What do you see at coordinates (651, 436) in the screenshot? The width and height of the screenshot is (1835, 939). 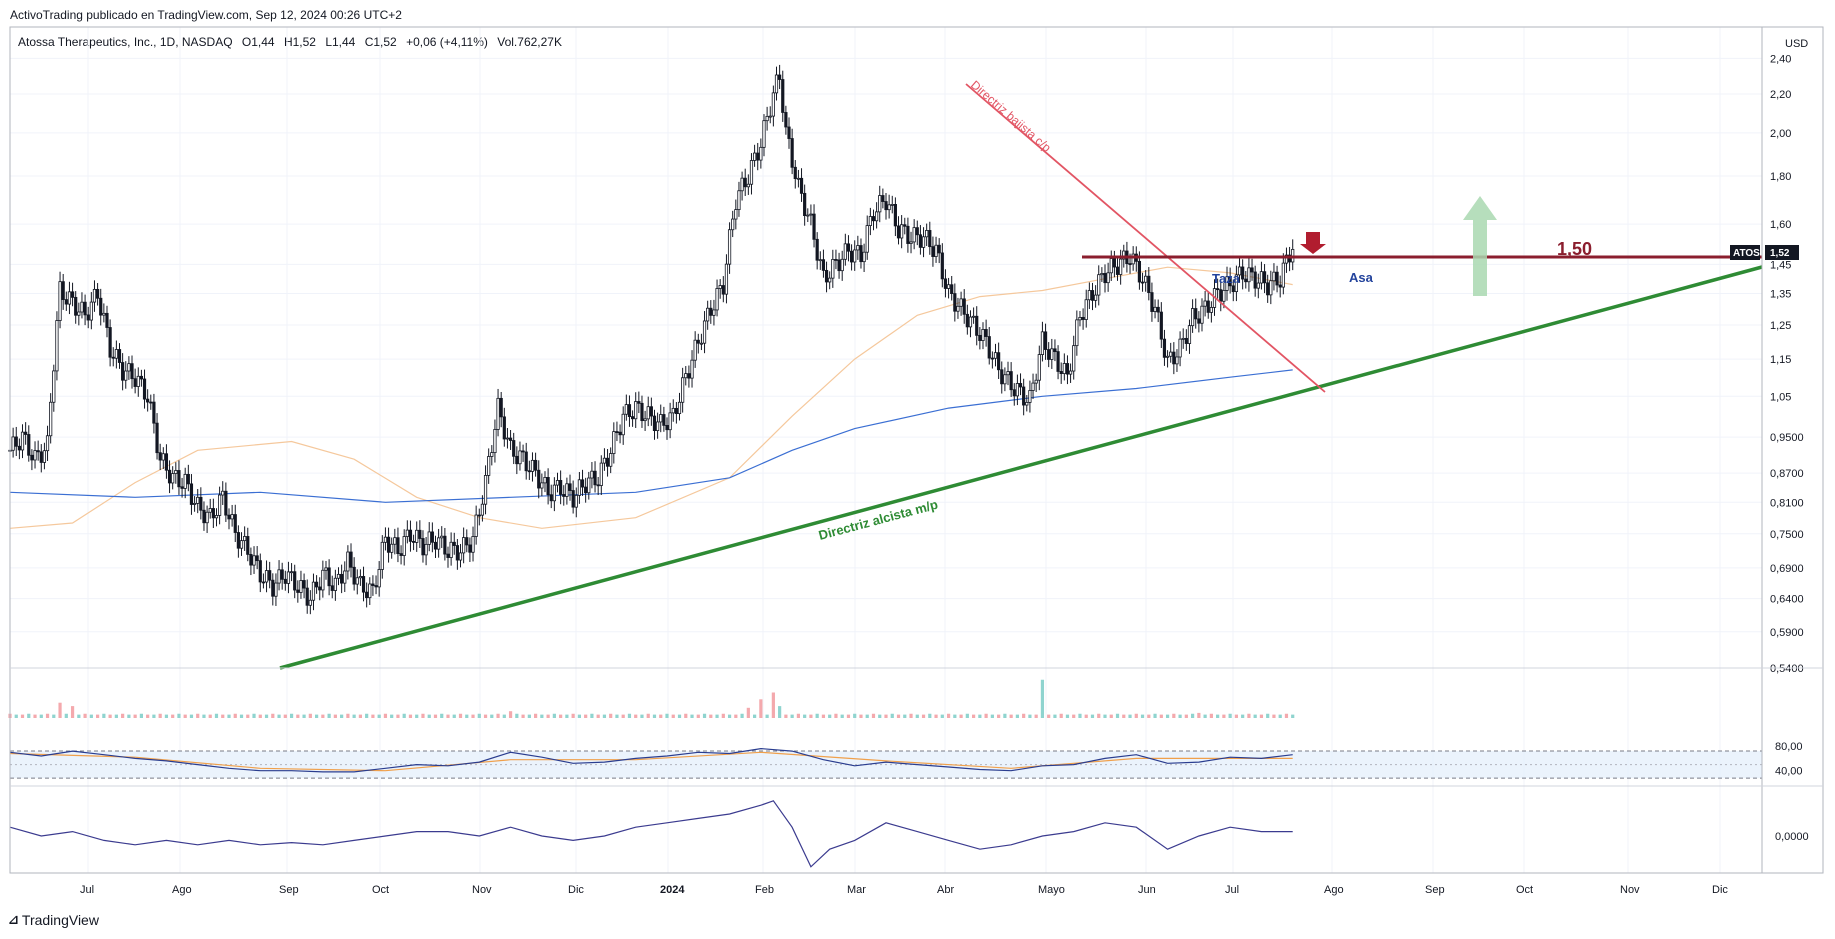 I see `sma-slow-line` at bounding box center [651, 436].